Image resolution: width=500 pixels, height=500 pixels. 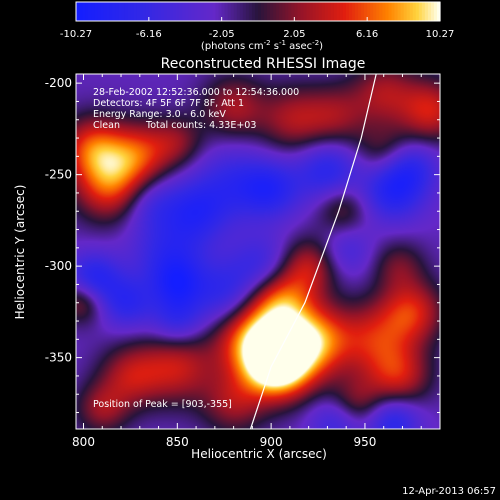 What do you see at coordinates (106, 125) in the screenshot?
I see `annotation-clean: Clean` at bounding box center [106, 125].